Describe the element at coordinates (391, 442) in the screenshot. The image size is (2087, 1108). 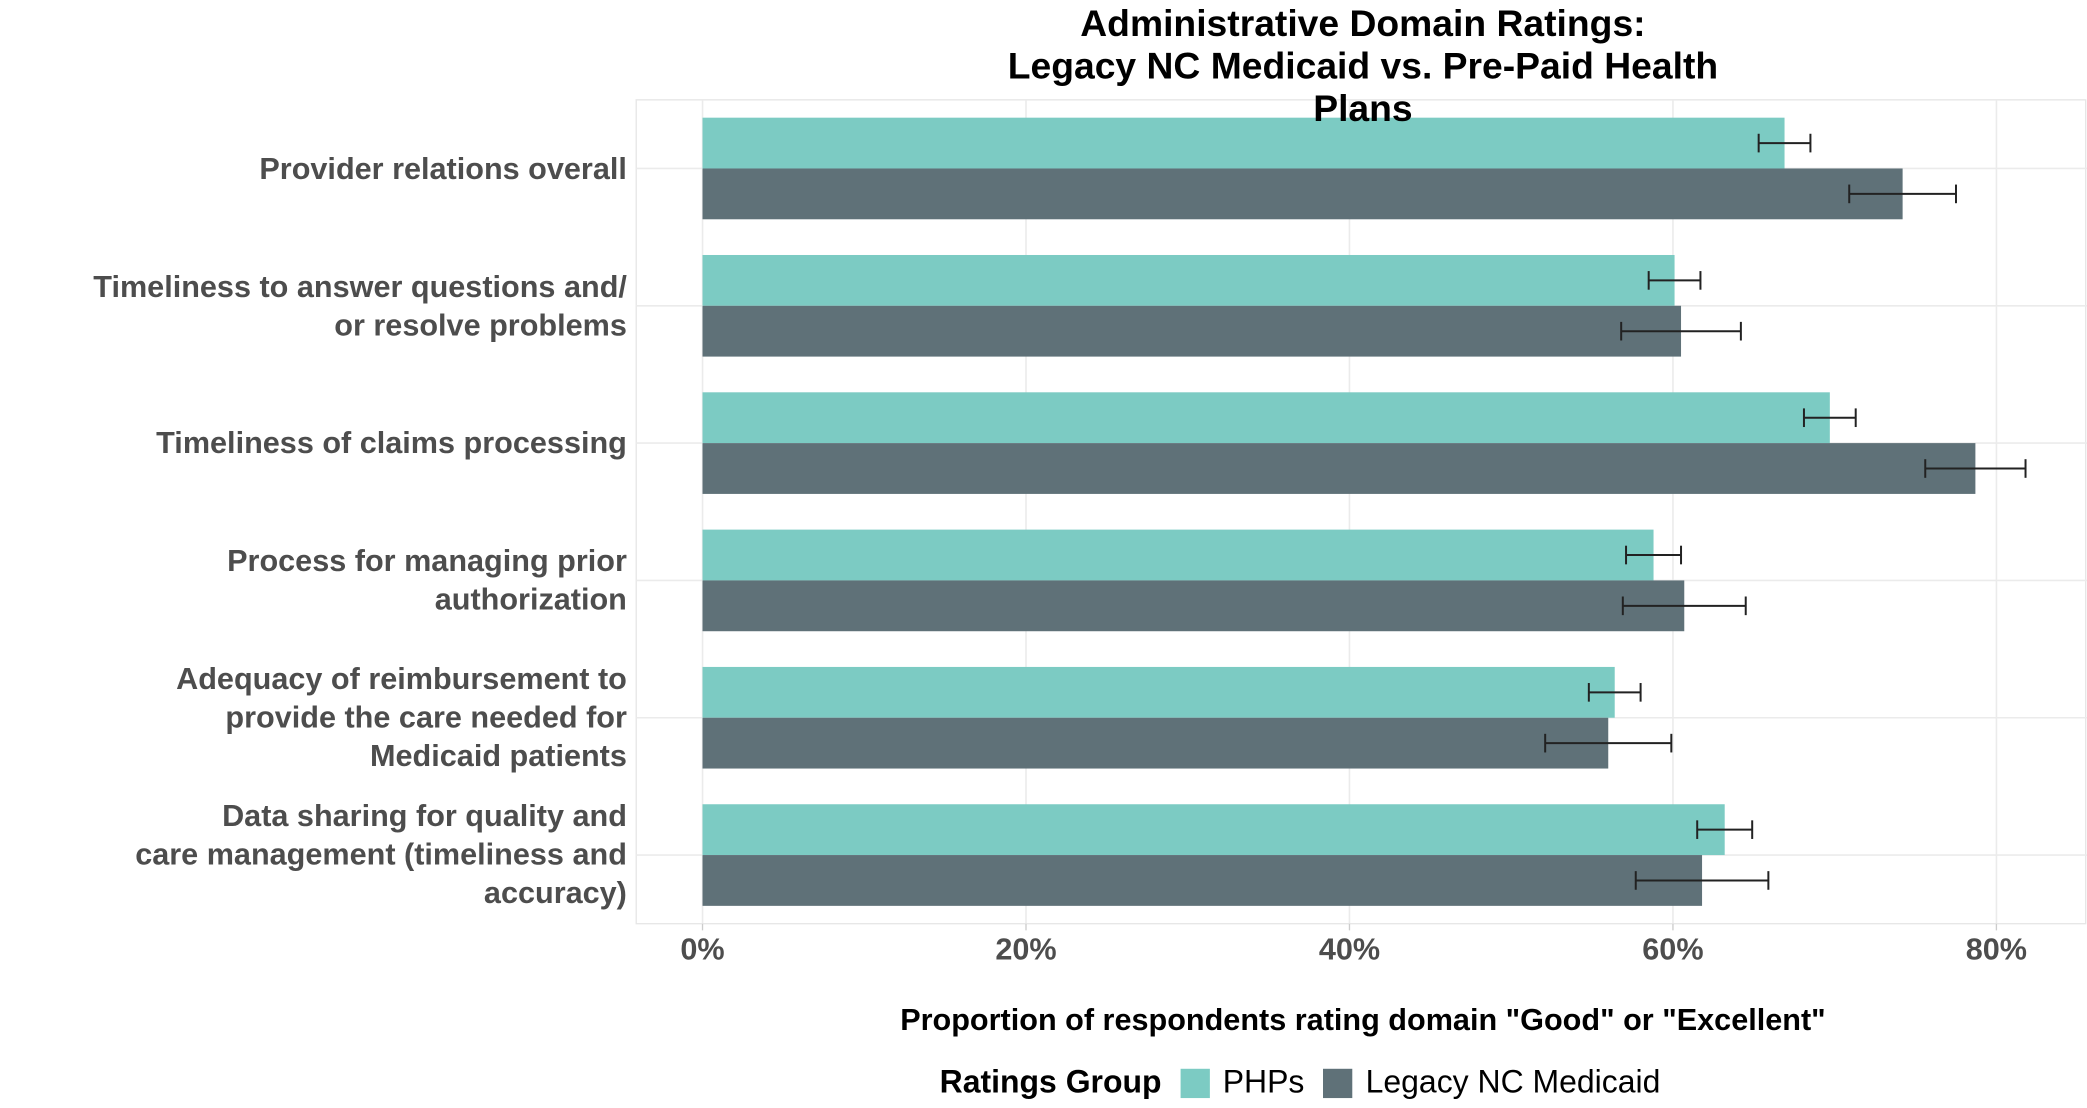
I see `y-tick-label: Timeliness of claims processing` at that location.